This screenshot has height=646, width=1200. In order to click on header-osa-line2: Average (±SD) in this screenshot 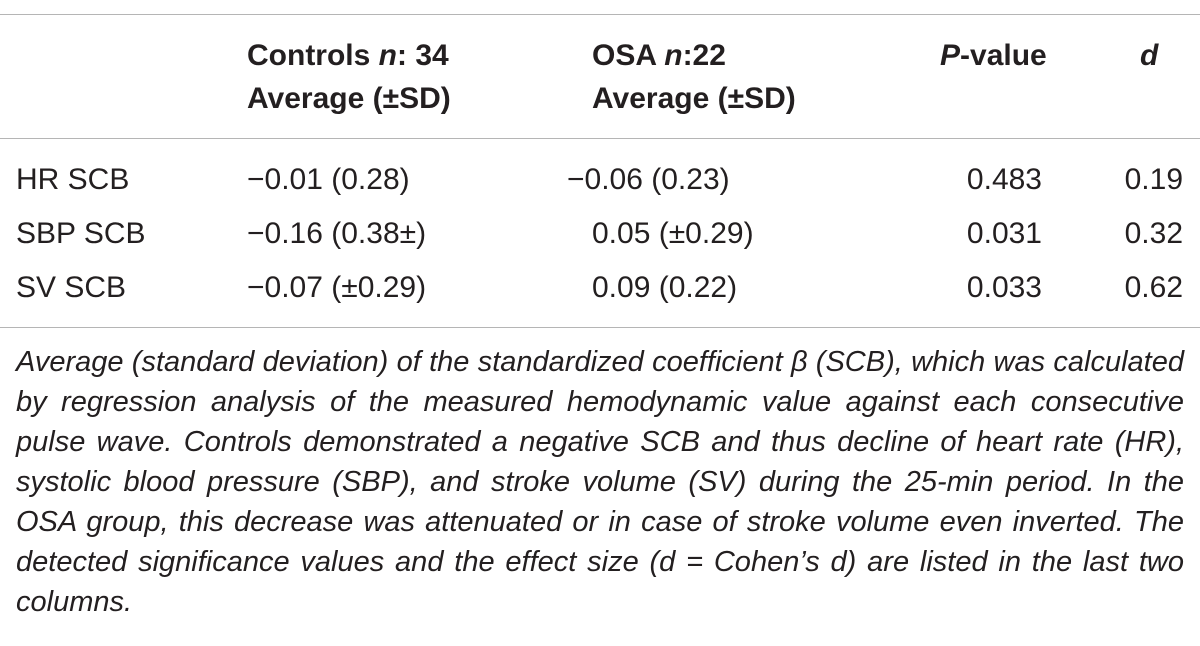, I will do `click(694, 98)`.